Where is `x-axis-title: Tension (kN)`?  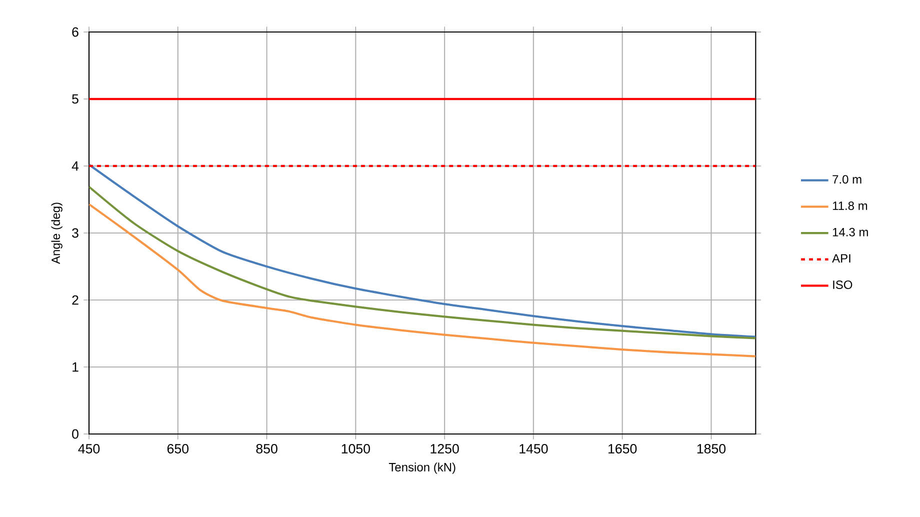 x-axis-title: Tension (kN) is located at coordinates (422, 468).